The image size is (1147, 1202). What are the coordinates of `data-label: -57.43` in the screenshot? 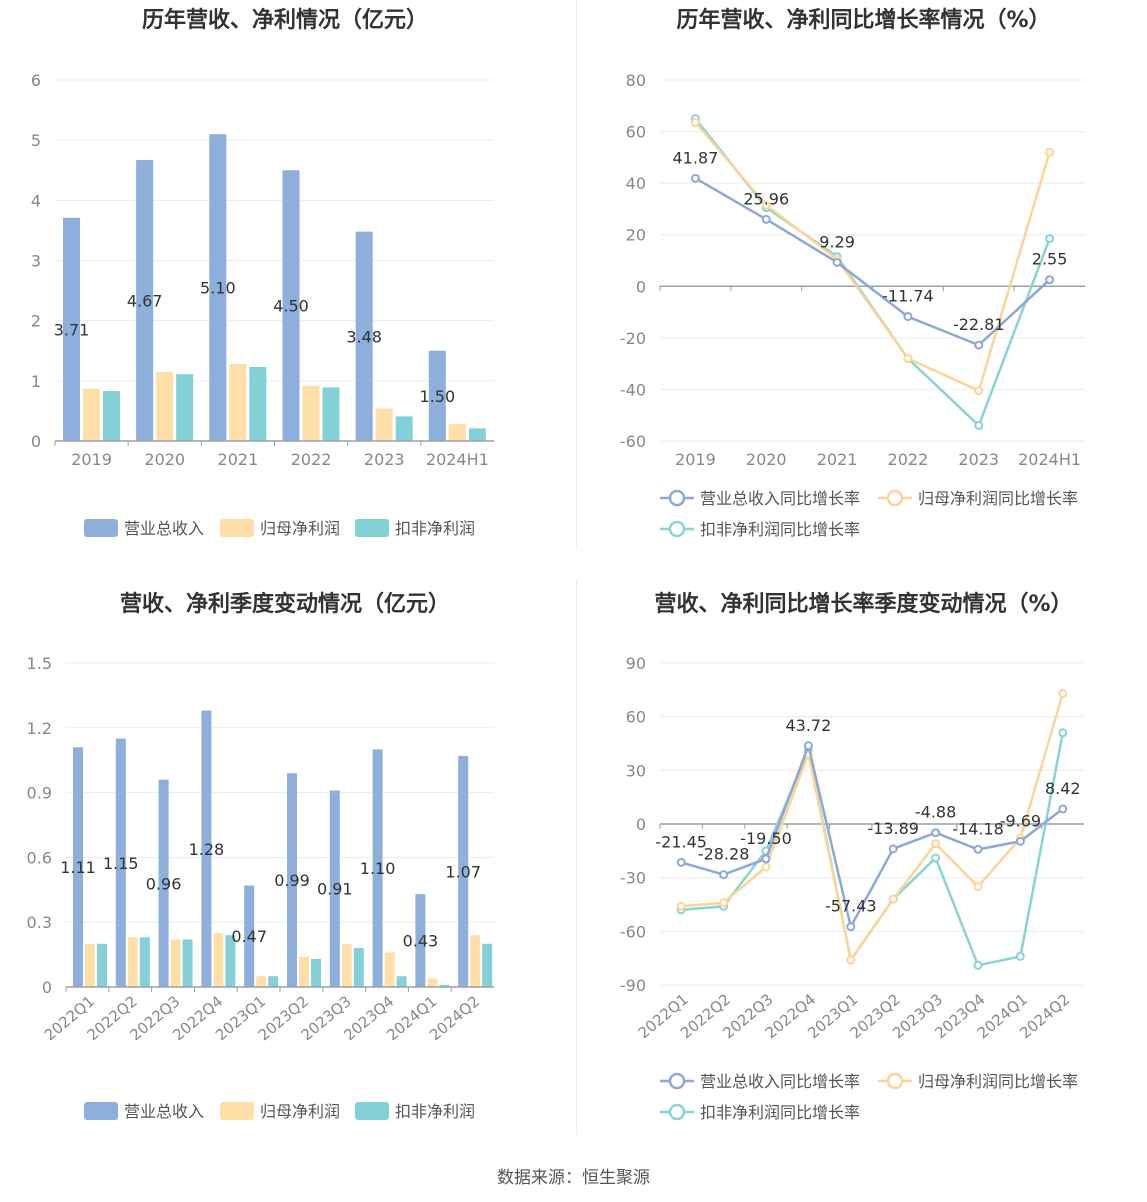 It's located at (851, 906).